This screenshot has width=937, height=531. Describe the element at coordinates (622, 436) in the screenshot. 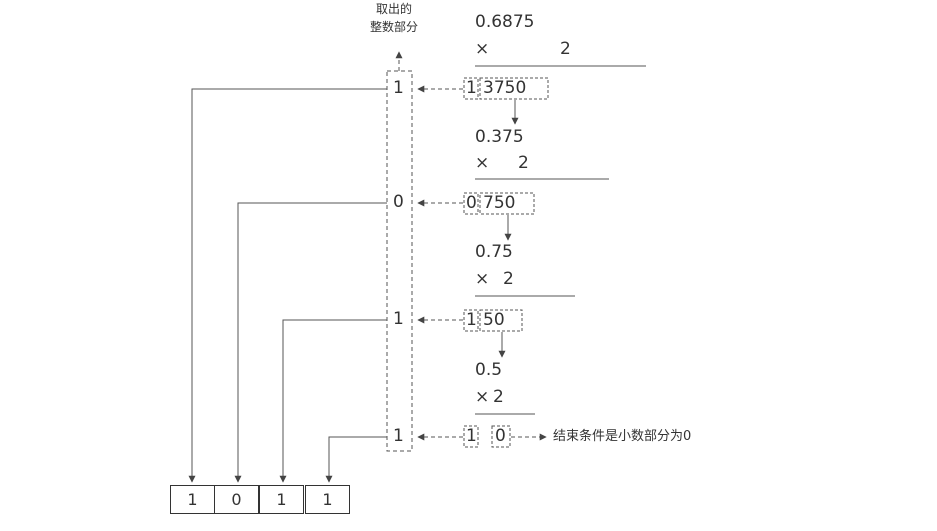

I see `end-condition-note: 结束条件是小数部分为0` at that location.